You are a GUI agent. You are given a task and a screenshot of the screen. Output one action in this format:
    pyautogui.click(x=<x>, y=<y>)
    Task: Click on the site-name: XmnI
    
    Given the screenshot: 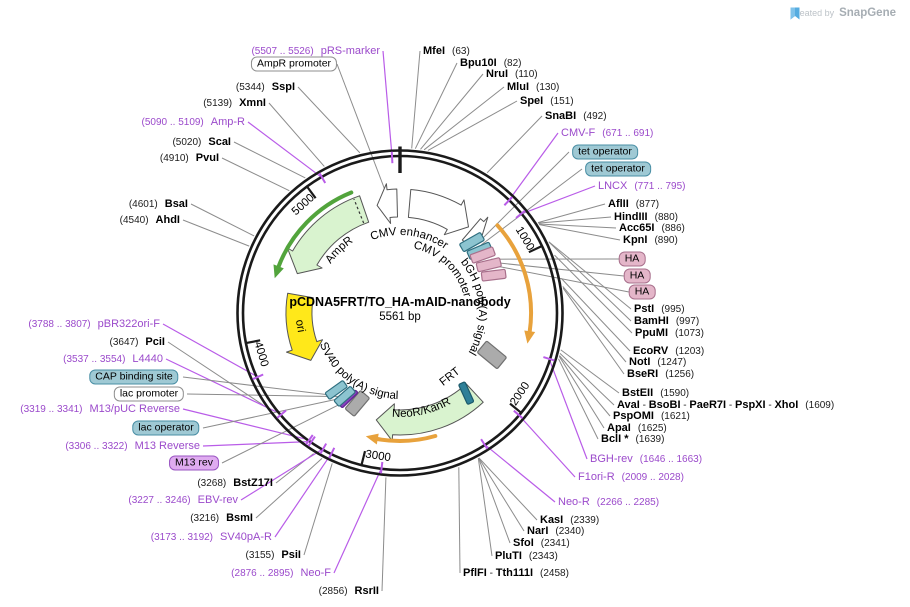 What is the action you would take?
    pyautogui.click(x=252, y=103)
    